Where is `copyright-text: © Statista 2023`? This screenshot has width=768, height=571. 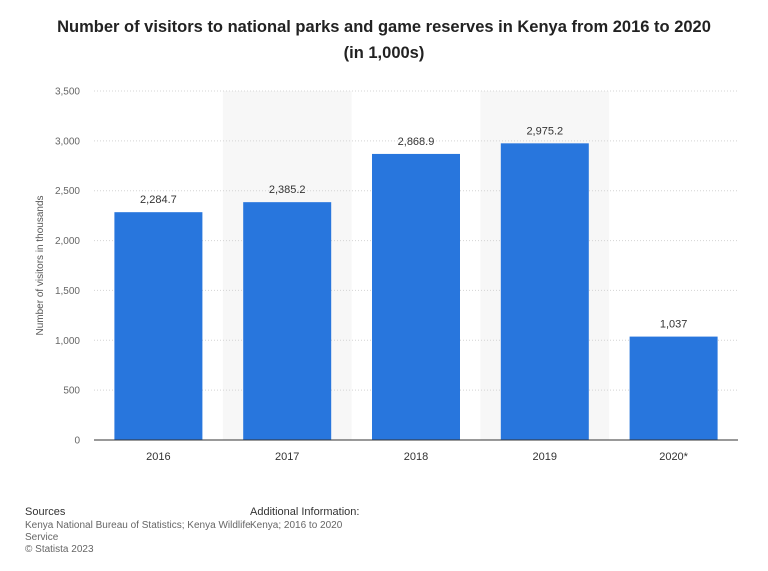
copyright-text: © Statista 2023 is located at coordinates (59, 549).